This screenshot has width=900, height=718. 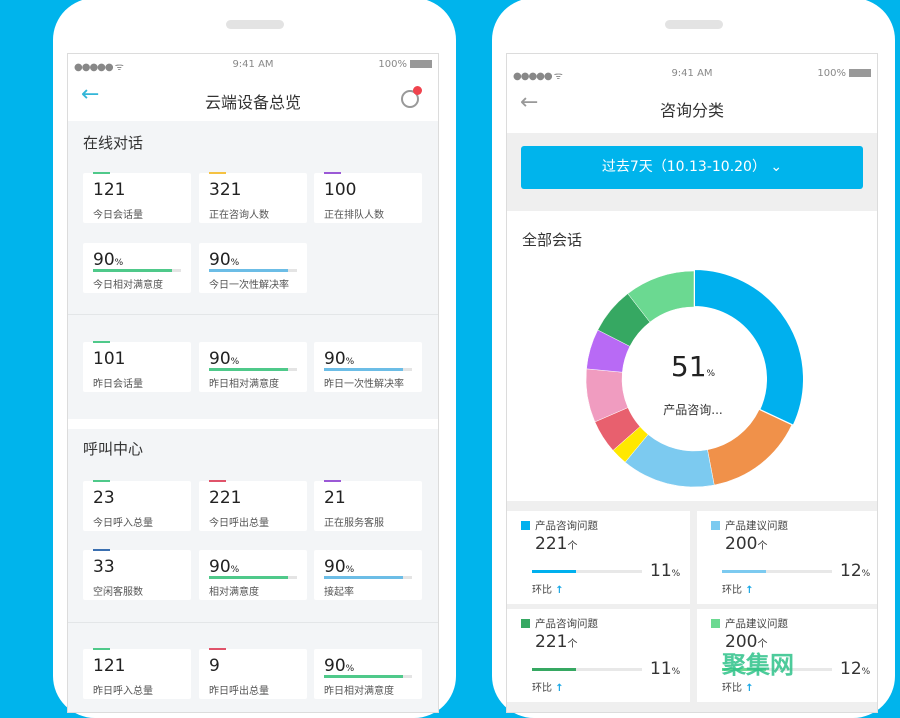 I want to click on stat-value: 321, so click(x=225, y=190).